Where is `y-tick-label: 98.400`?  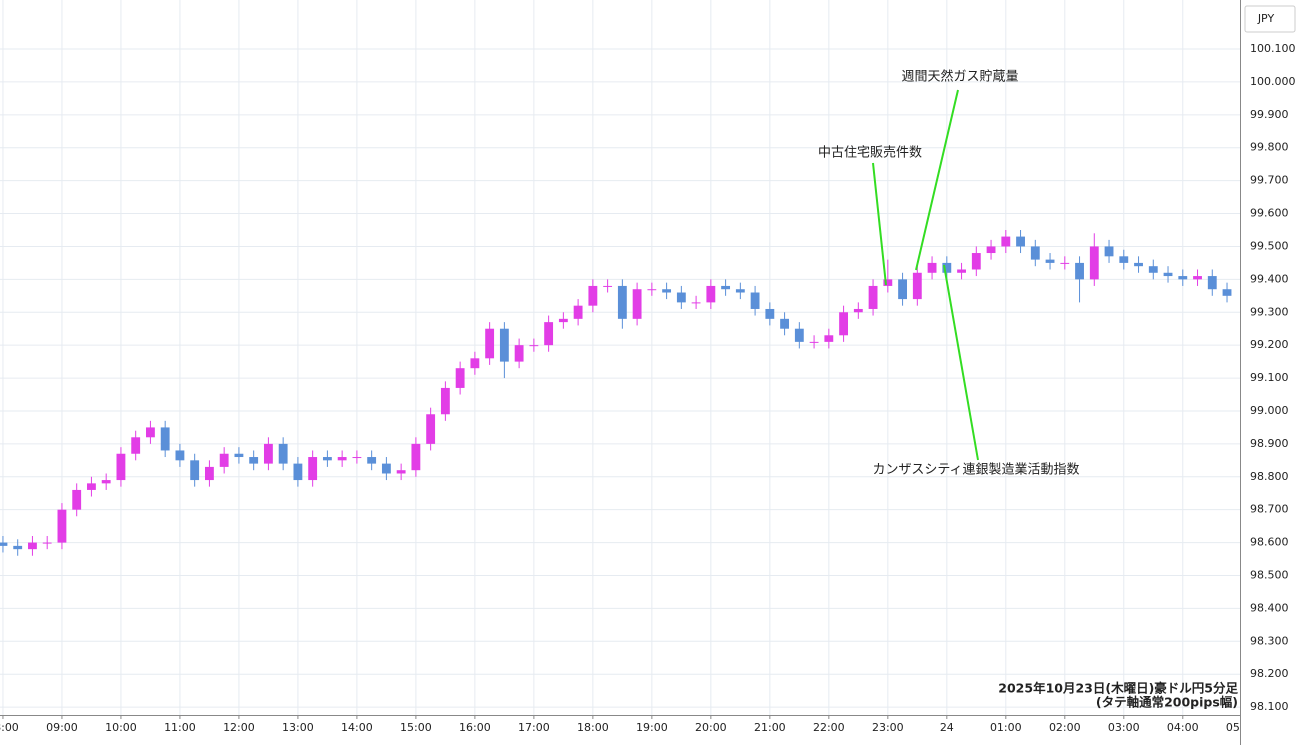 y-tick-label: 98.400 is located at coordinates (1269, 607).